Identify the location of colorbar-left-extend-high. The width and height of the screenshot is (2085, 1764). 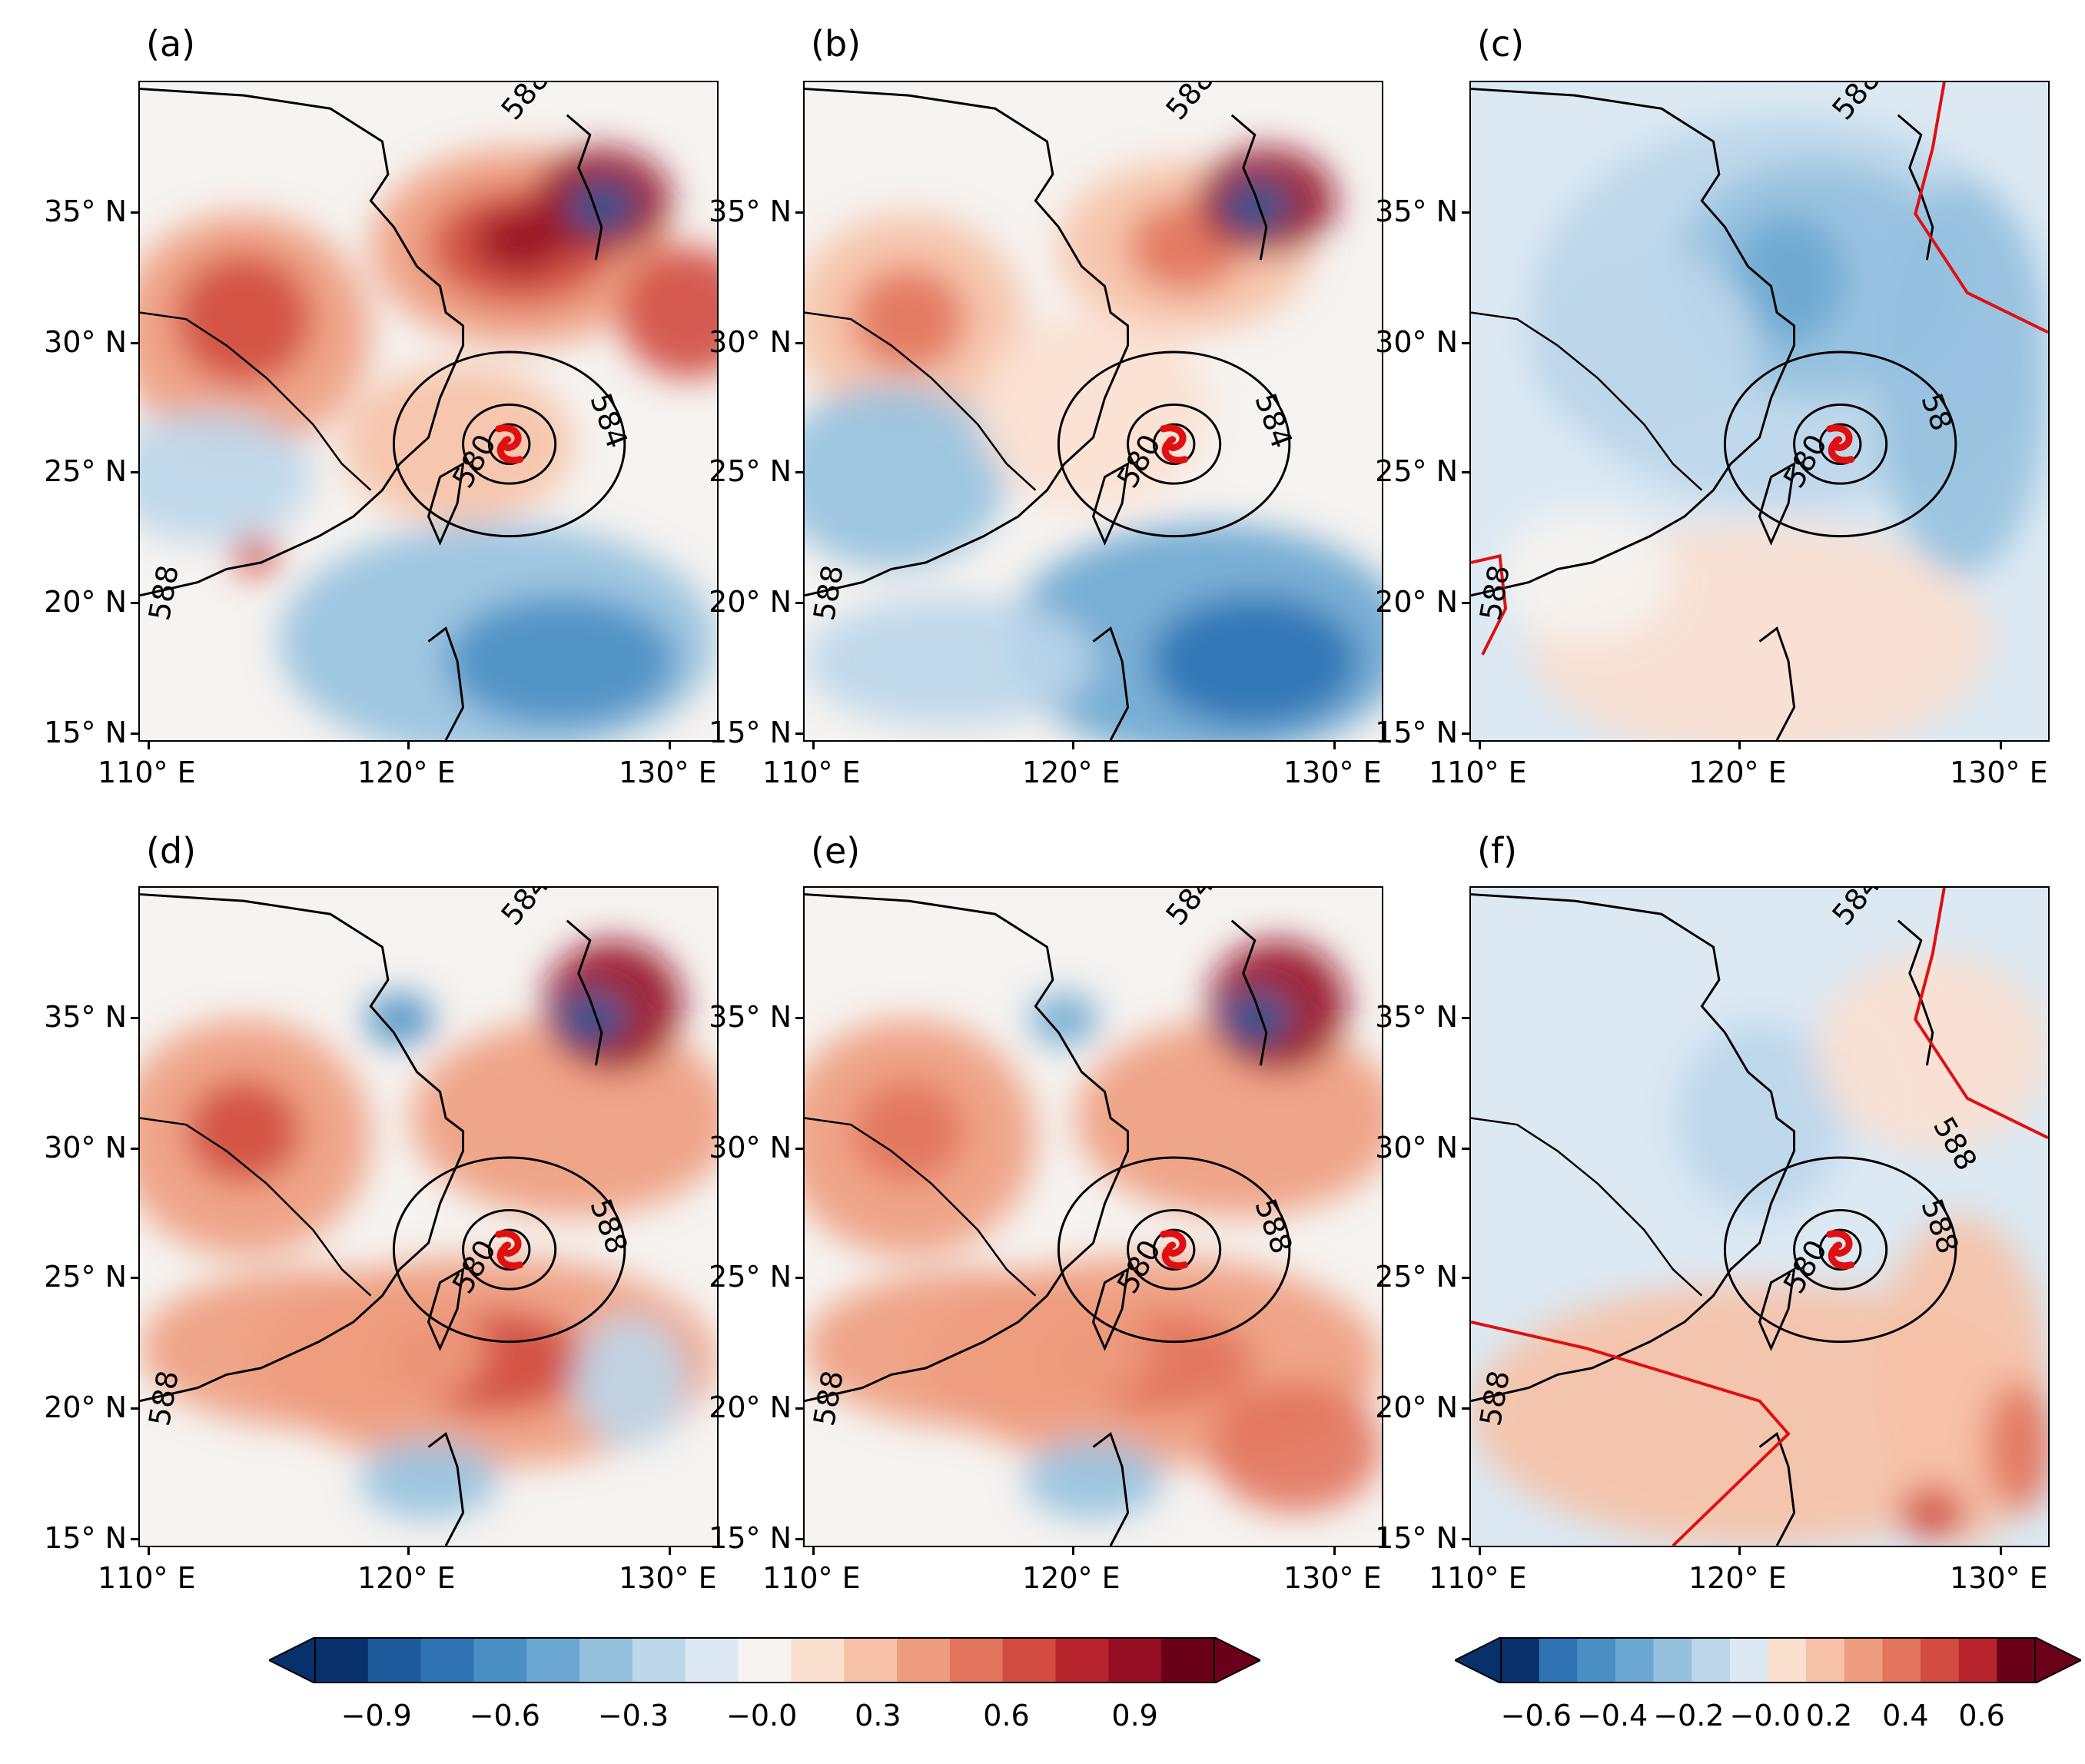
(1238, 1661).